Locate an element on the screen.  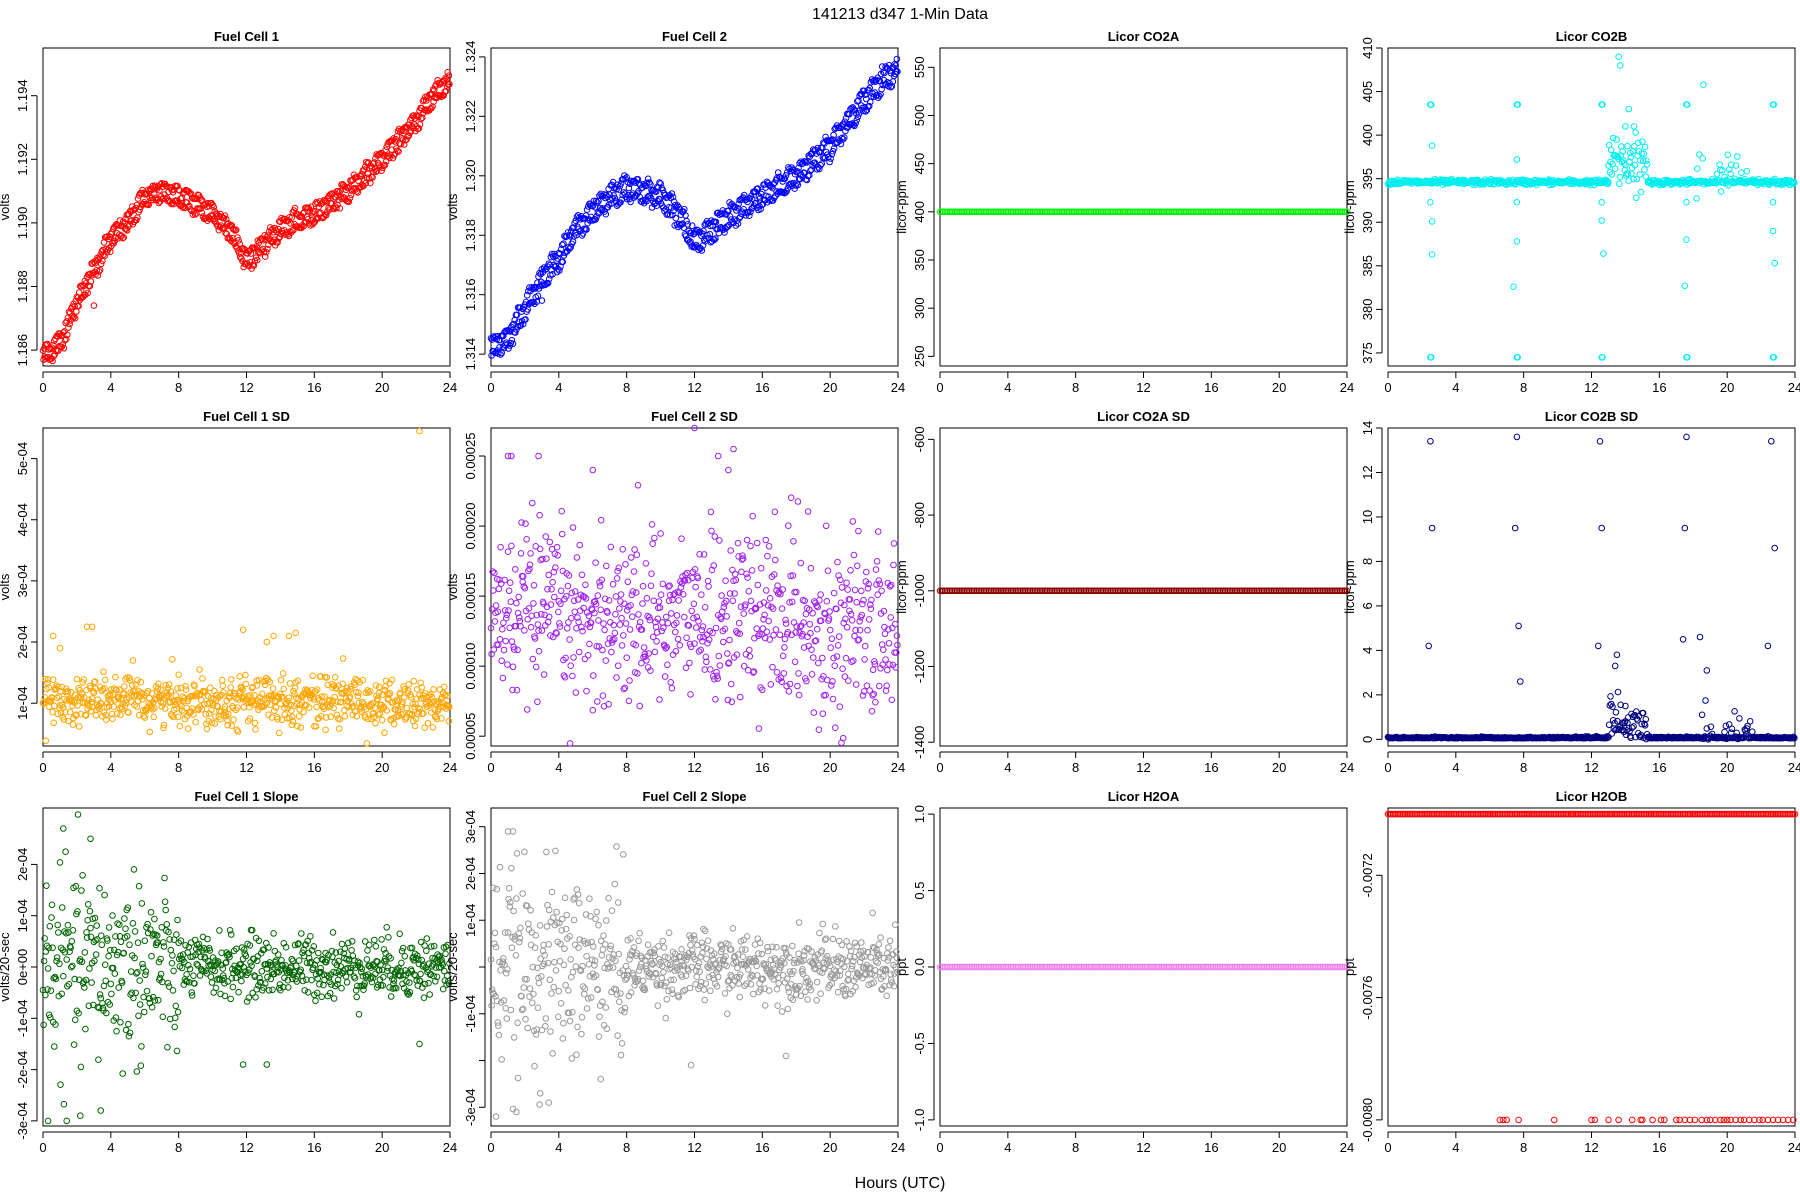
y-tick-label: 1.314 is located at coordinates (470, 354).